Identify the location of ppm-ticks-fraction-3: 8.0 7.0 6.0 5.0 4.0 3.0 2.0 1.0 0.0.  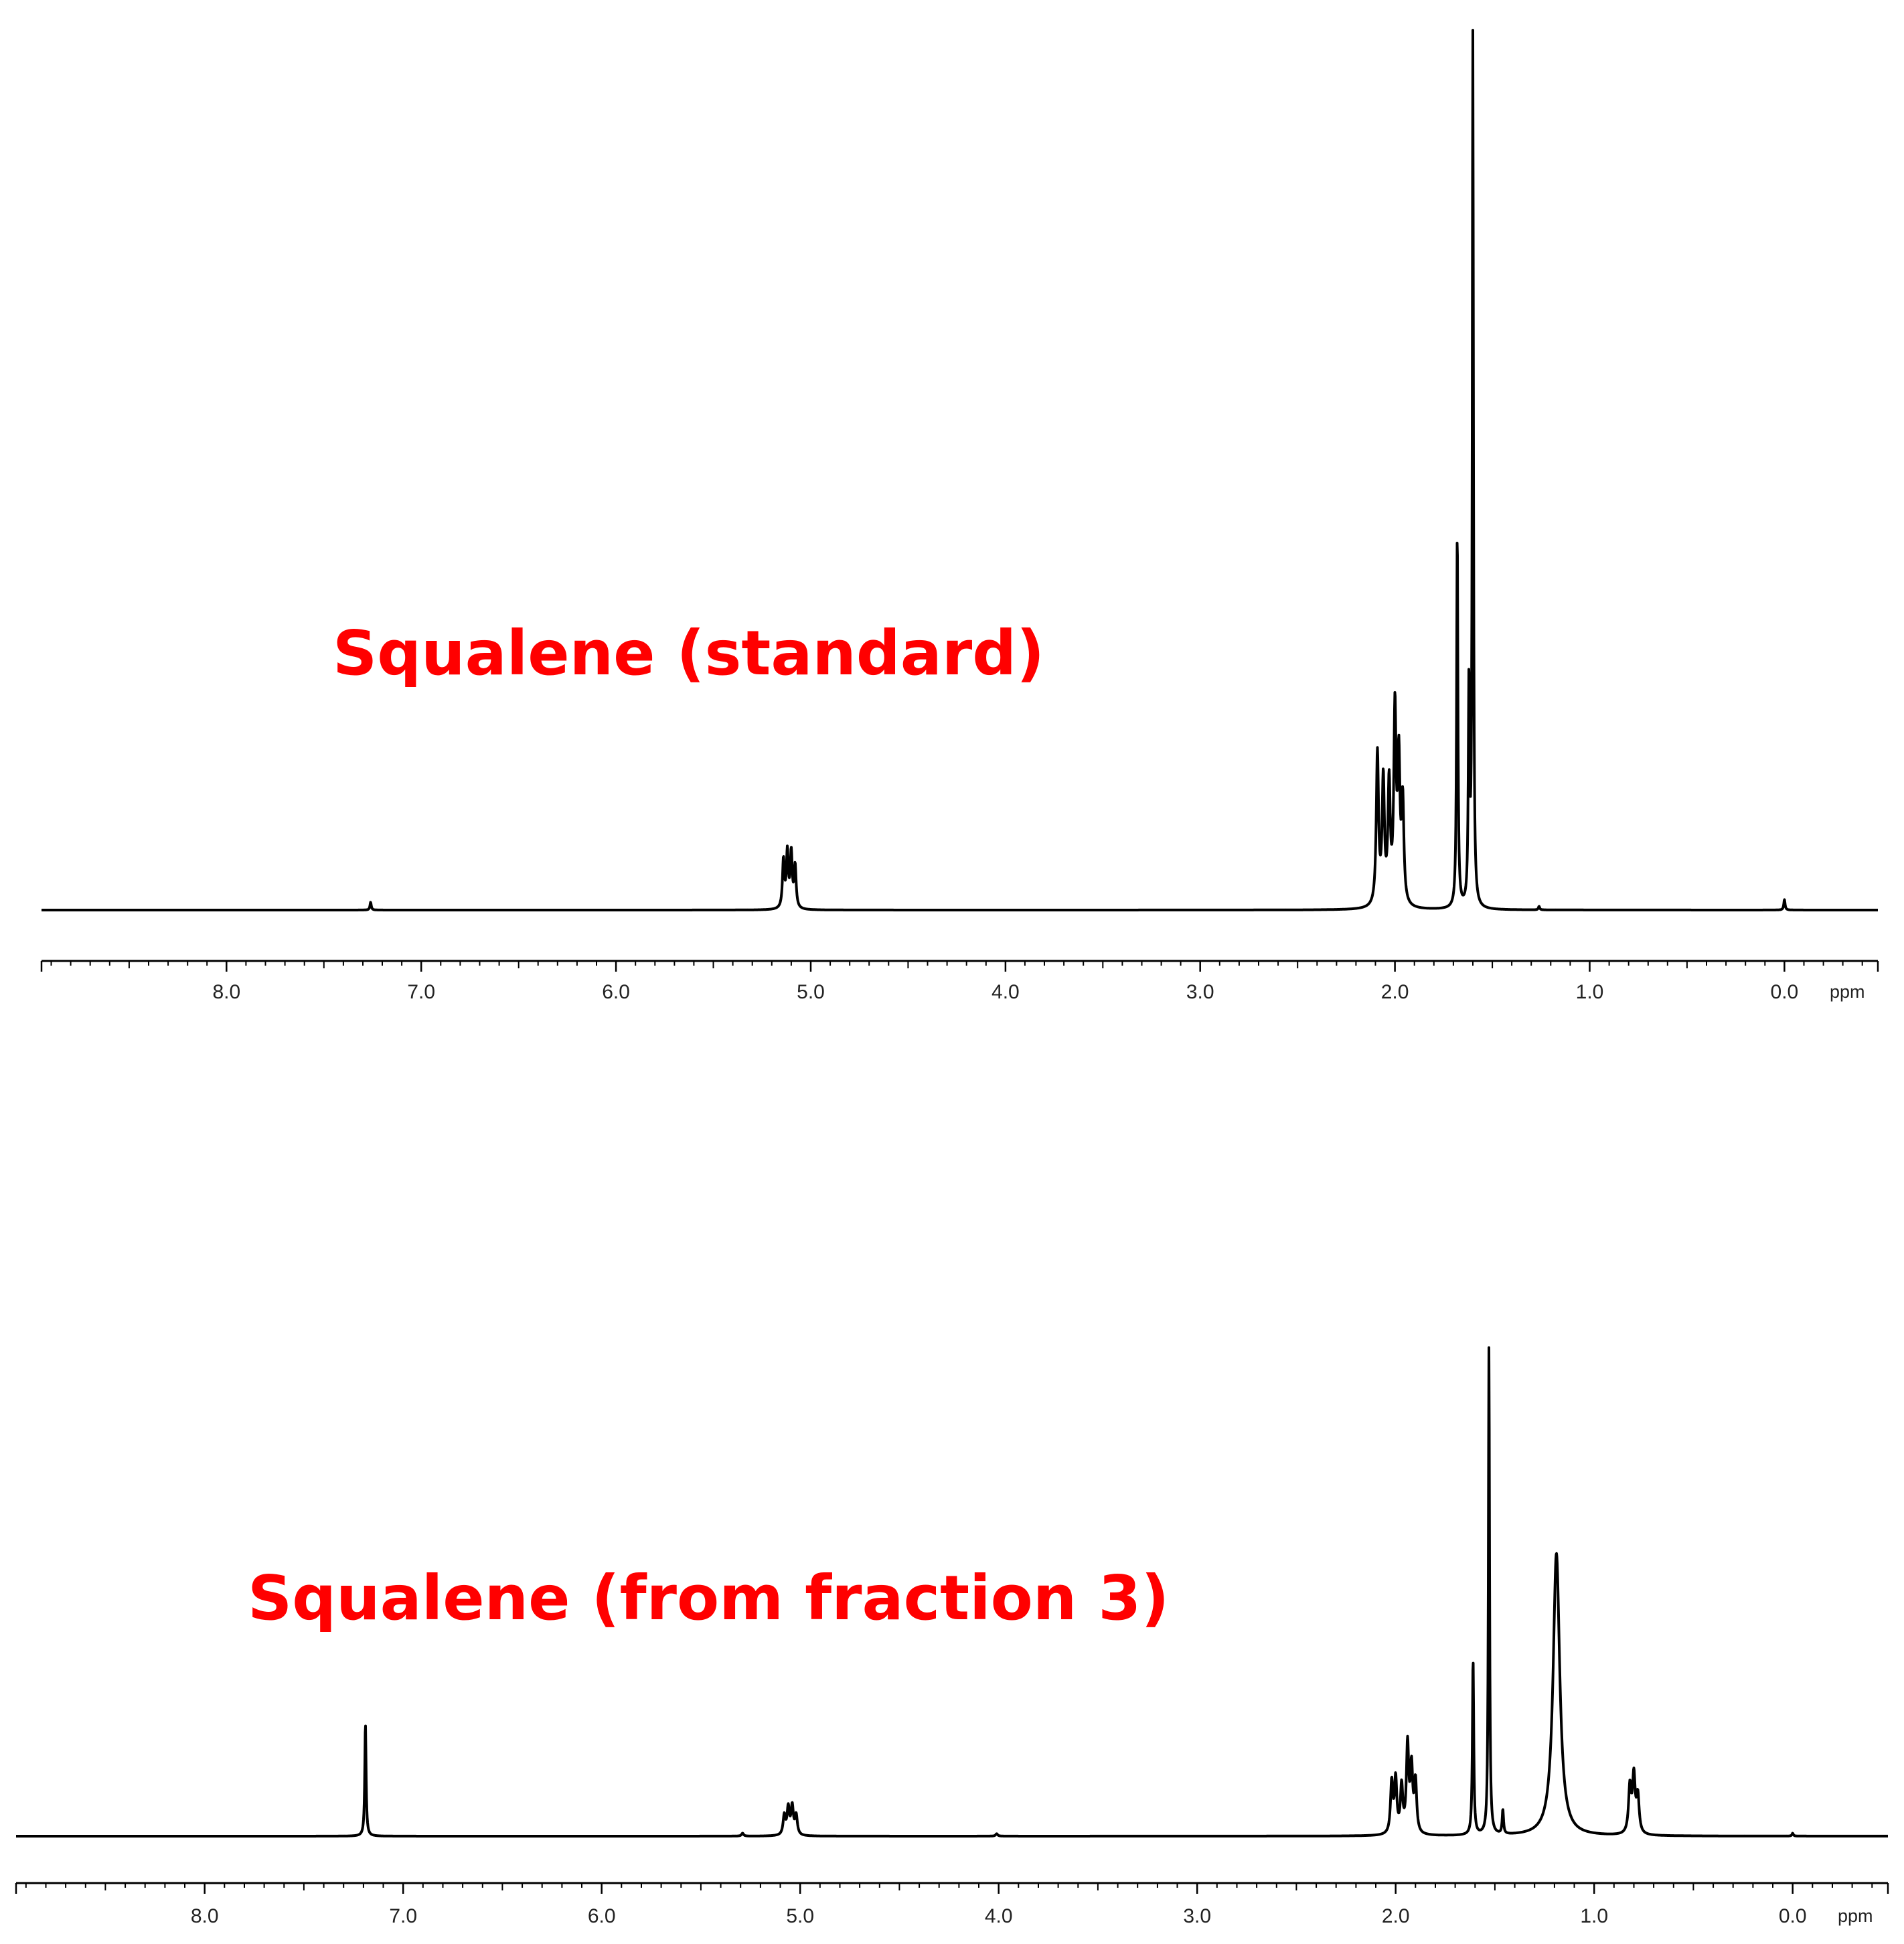
(952, 1905).